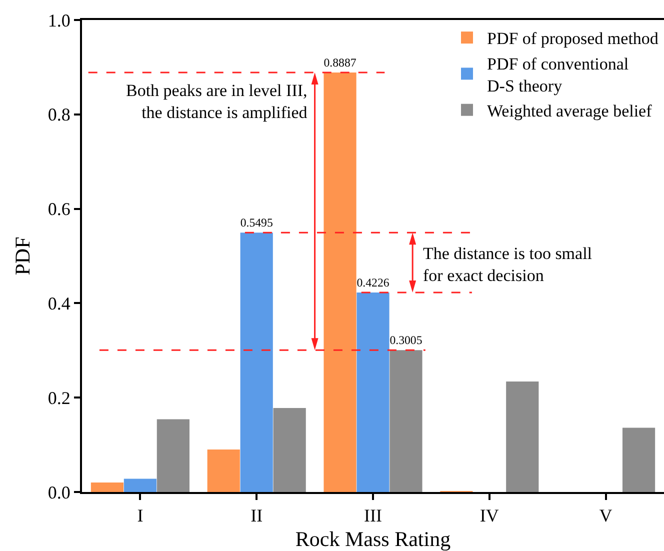 Image resolution: width=664 pixels, height=551 pixels. Describe the element at coordinates (373, 539) in the screenshot. I see `x-axis-title: Rock Mass Rating` at that location.